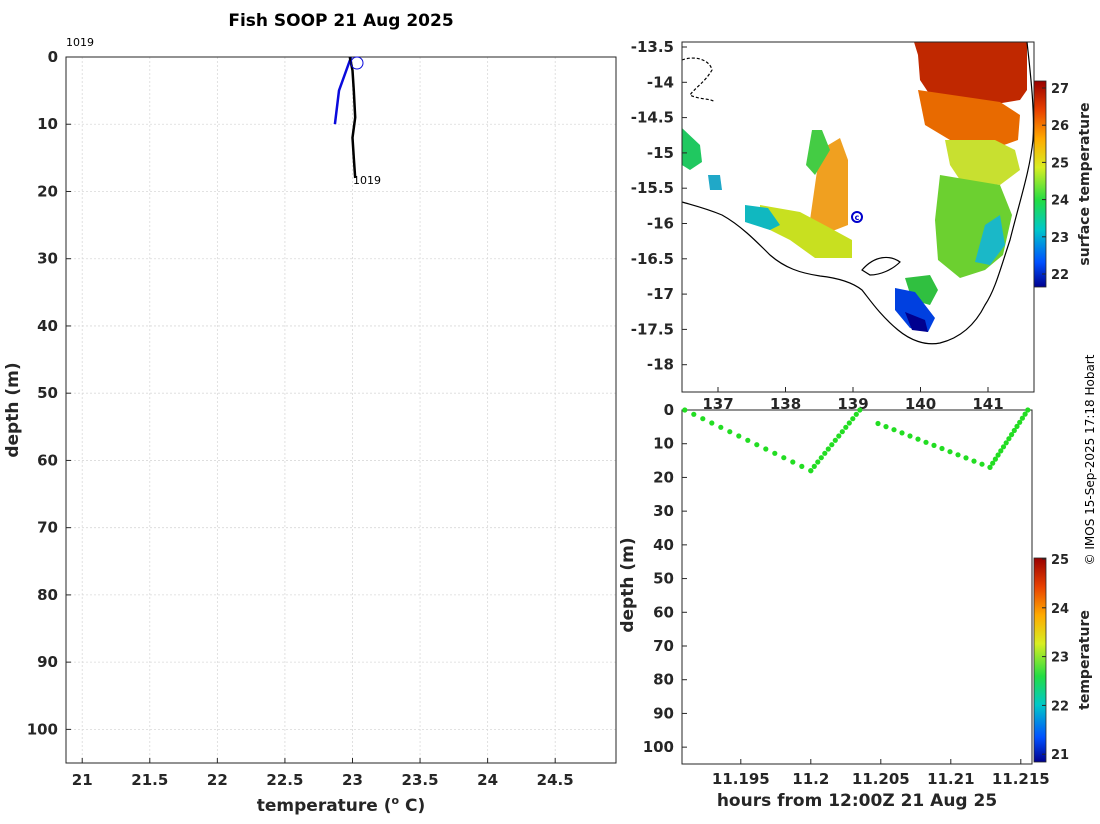 The height and width of the screenshot is (824, 1100). What do you see at coordinates (692, 149) in the screenshot?
I see `sst-patch-west-green` at bounding box center [692, 149].